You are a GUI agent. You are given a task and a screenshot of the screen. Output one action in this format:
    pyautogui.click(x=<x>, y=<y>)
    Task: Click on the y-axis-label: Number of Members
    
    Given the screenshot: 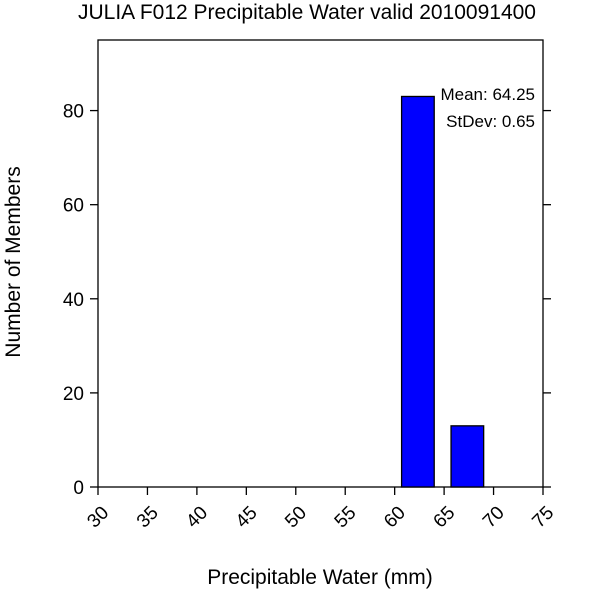 What is the action you would take?
    pyautogui.click(x=13, y=261)
    